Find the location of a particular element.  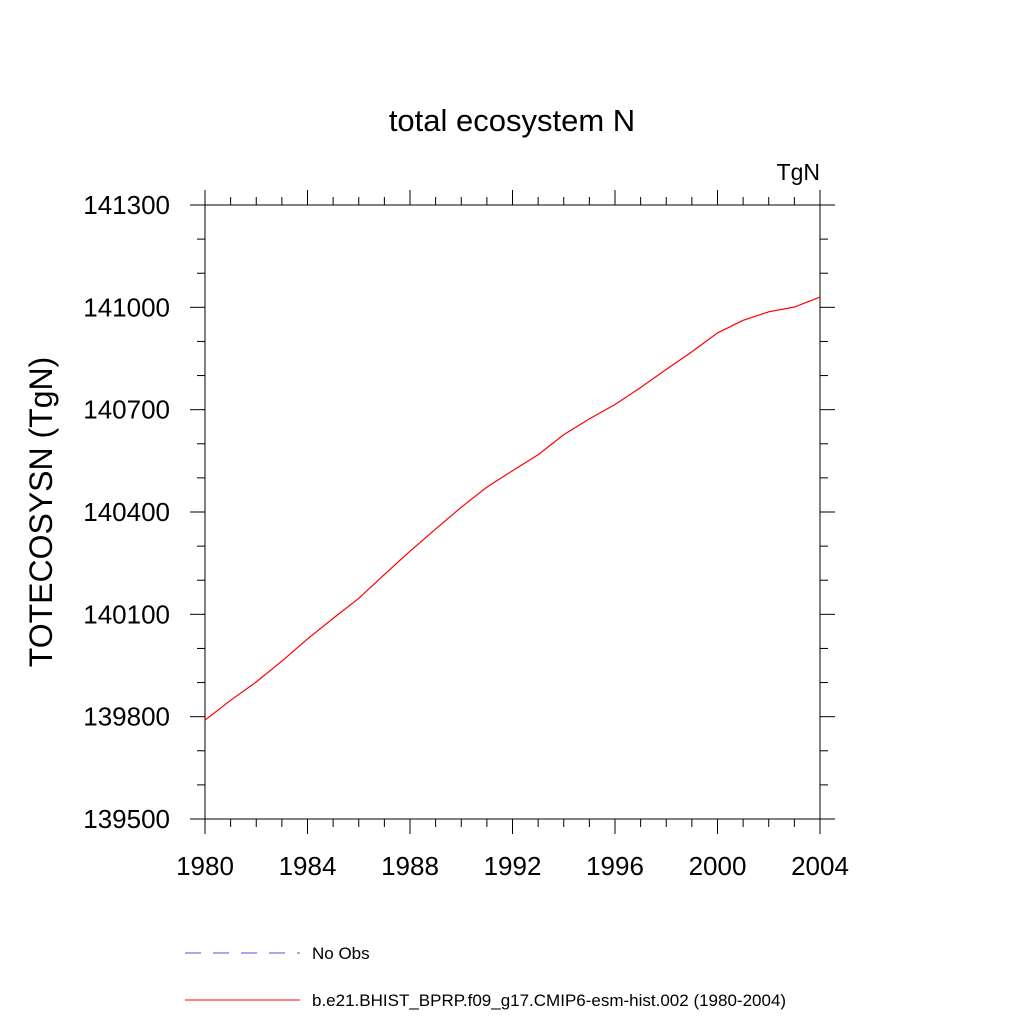

y-tick-label: 141000 is located at coordinates (126, 307).